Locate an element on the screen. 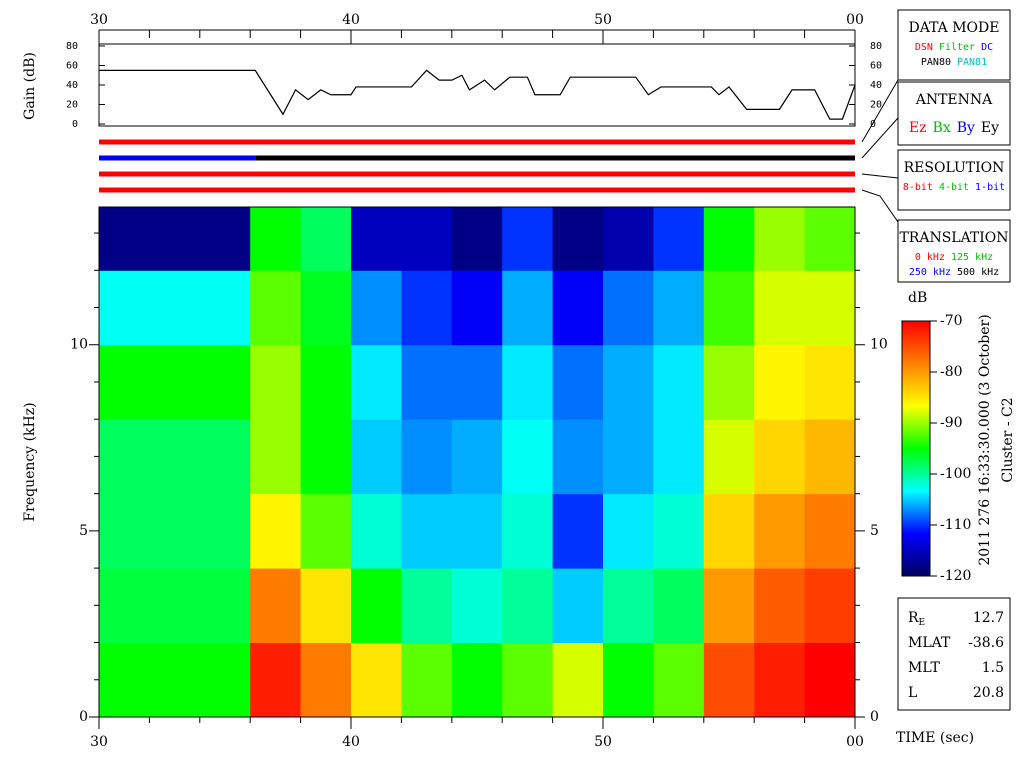 The height and width of the screenshot is (768, 1024). panel-item: 250 kHz is located at coordinates (930, 272).